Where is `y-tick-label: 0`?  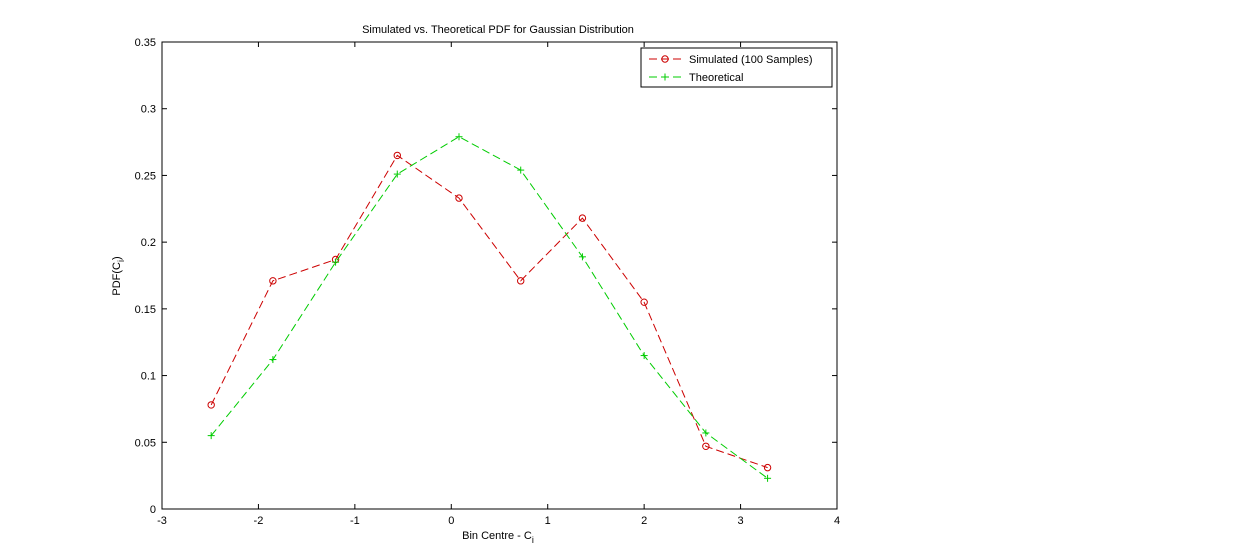
y-tick-label: 0 is located at coordinates (153, 510).